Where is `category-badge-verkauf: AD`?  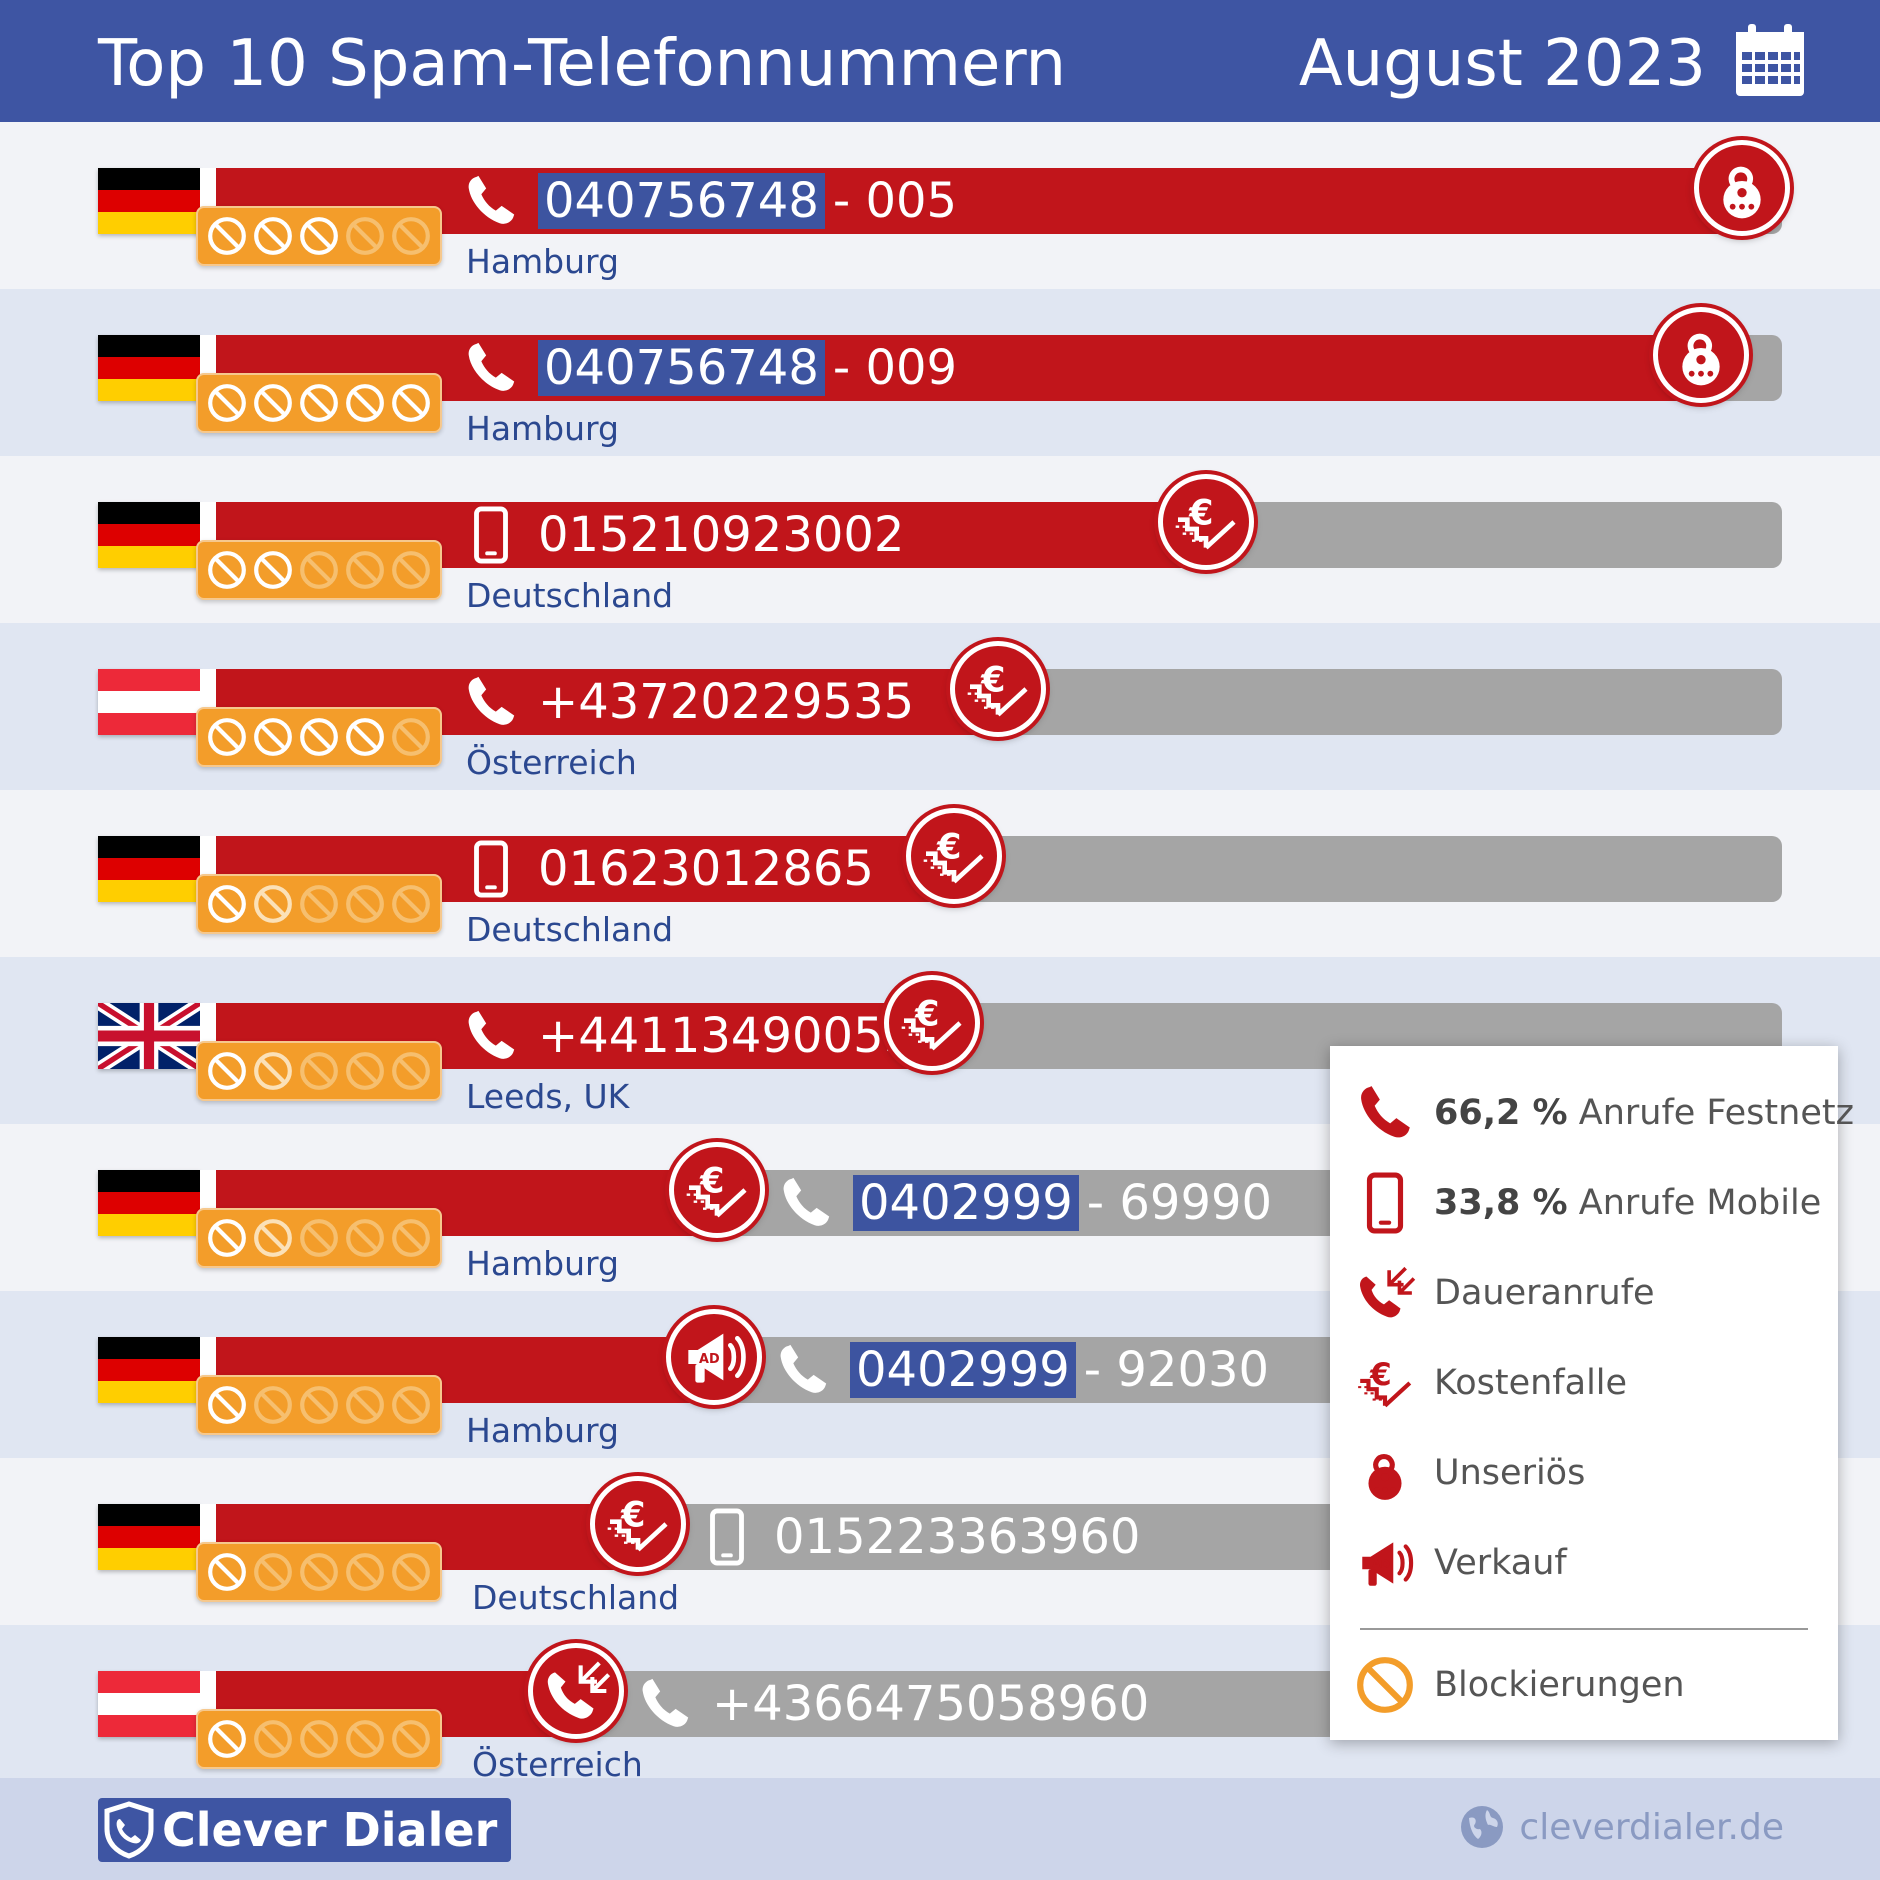 category-badge-verkauf: AD is located at coordinates (714, 1357).